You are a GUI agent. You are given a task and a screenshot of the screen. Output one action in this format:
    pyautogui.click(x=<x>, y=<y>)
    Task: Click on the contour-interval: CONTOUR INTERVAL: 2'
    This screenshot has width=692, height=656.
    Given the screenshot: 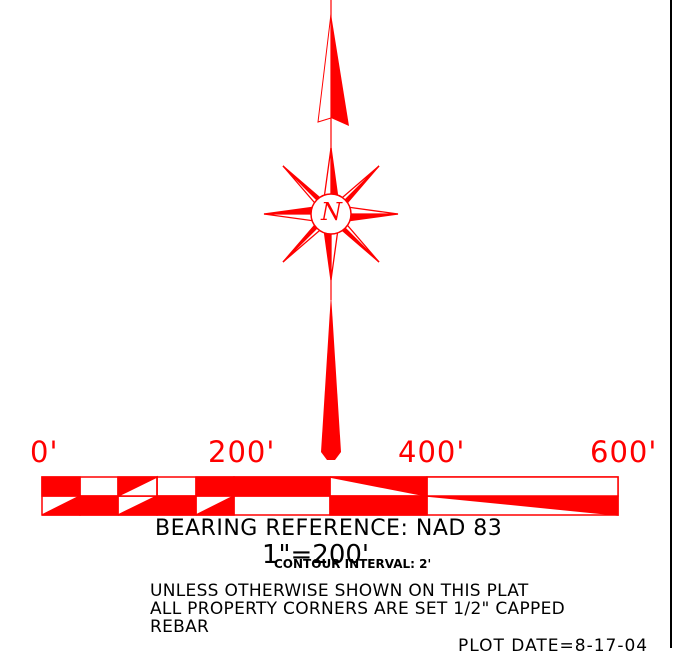 What is the action you would take?
    pyautogui.click(x=353, y=564)
    